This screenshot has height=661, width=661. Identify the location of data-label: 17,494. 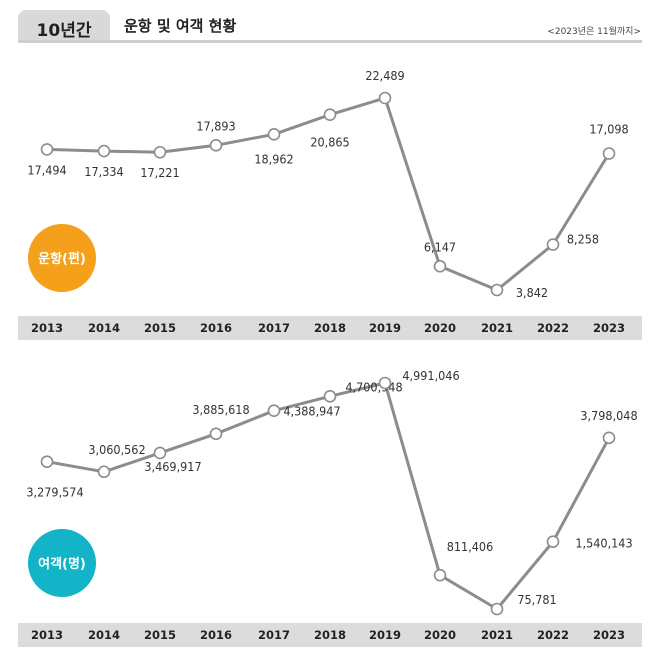
(46, 169).